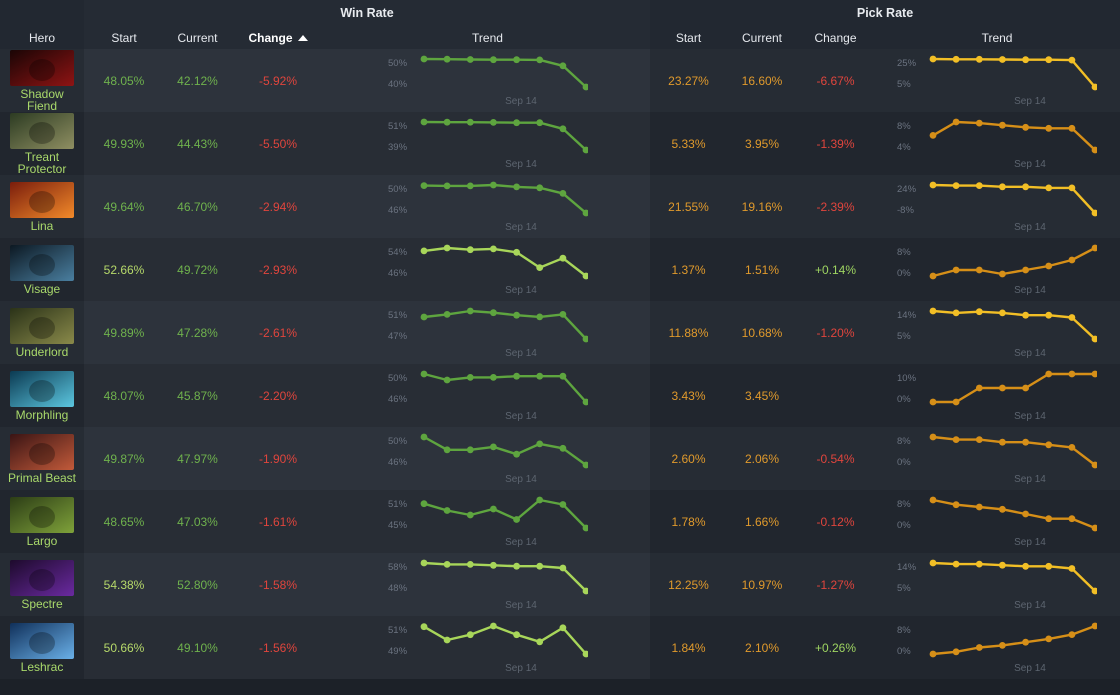 The width and height of the screenshot is (1120, 695). I want to click on pr-change-column-header: Change, so click(835, 37).